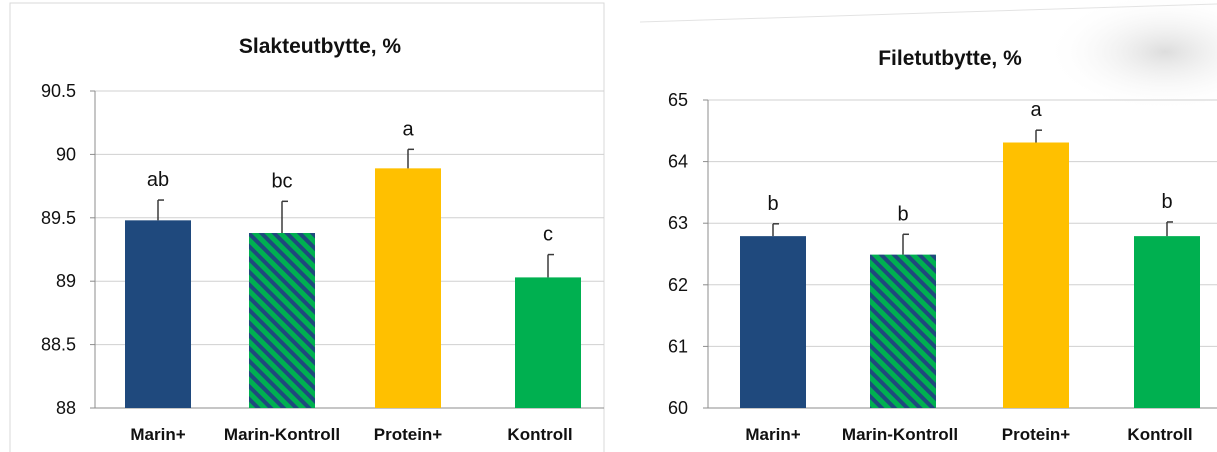 This screenshot has height=452, width=1217. Describe the element at coordinates (678, 285) in the screenshot. I see `y-tick-label: 62` at that location.